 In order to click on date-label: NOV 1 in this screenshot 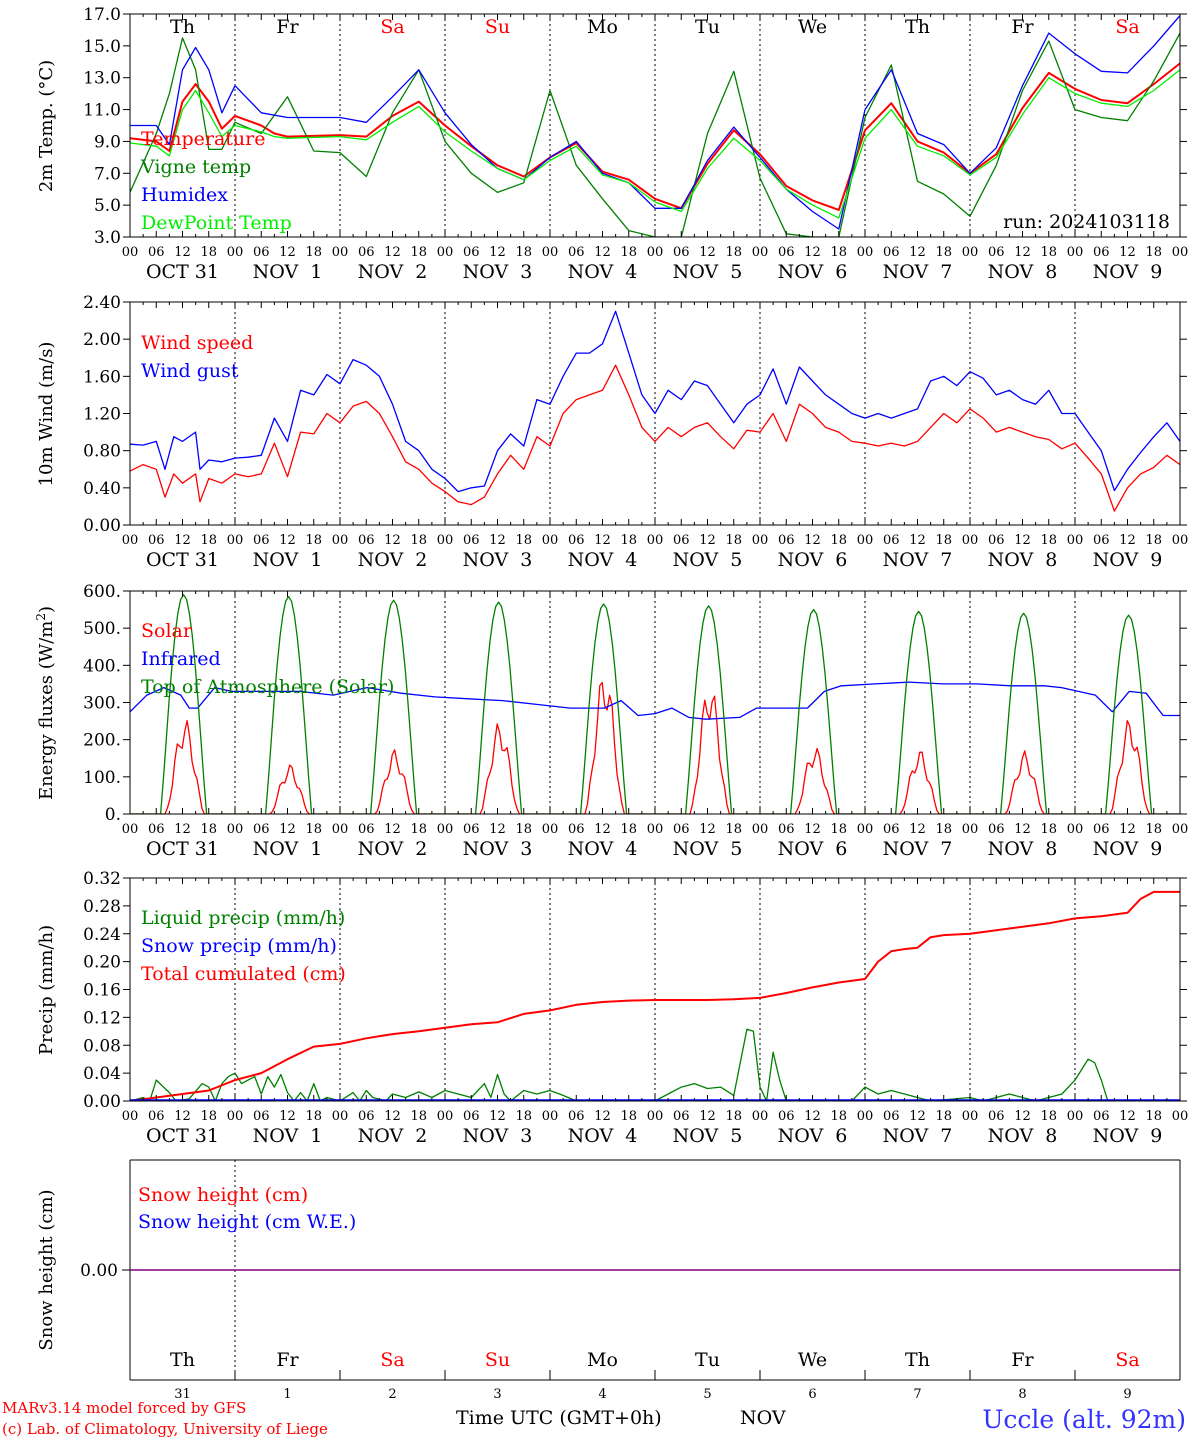, I will do `click(288, 1136)`.